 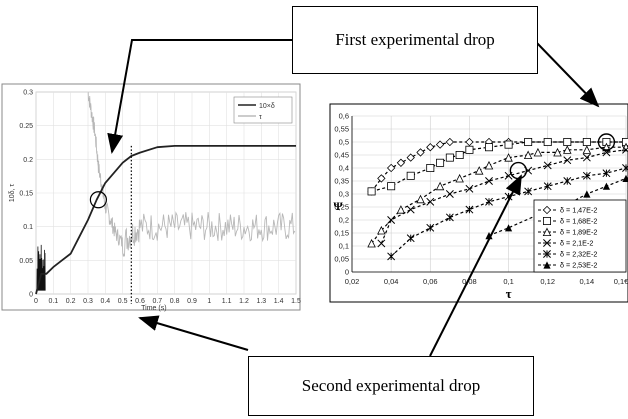 I want to click on right-x-tick-label: 0,02, so click(x=352, y=281).